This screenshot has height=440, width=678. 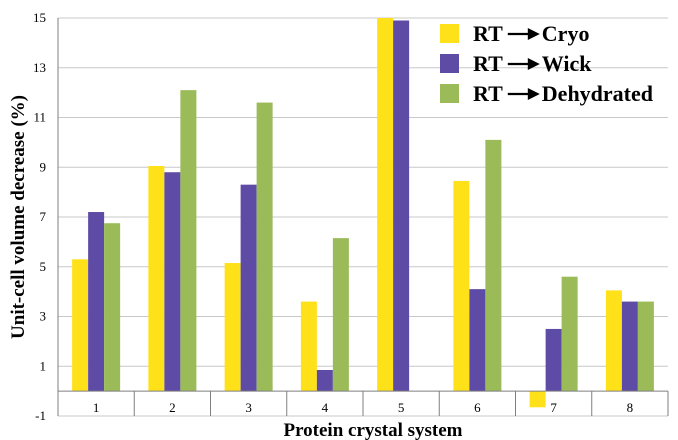 I want to click on y-tick-label: 11, so click(x=39, y=117).